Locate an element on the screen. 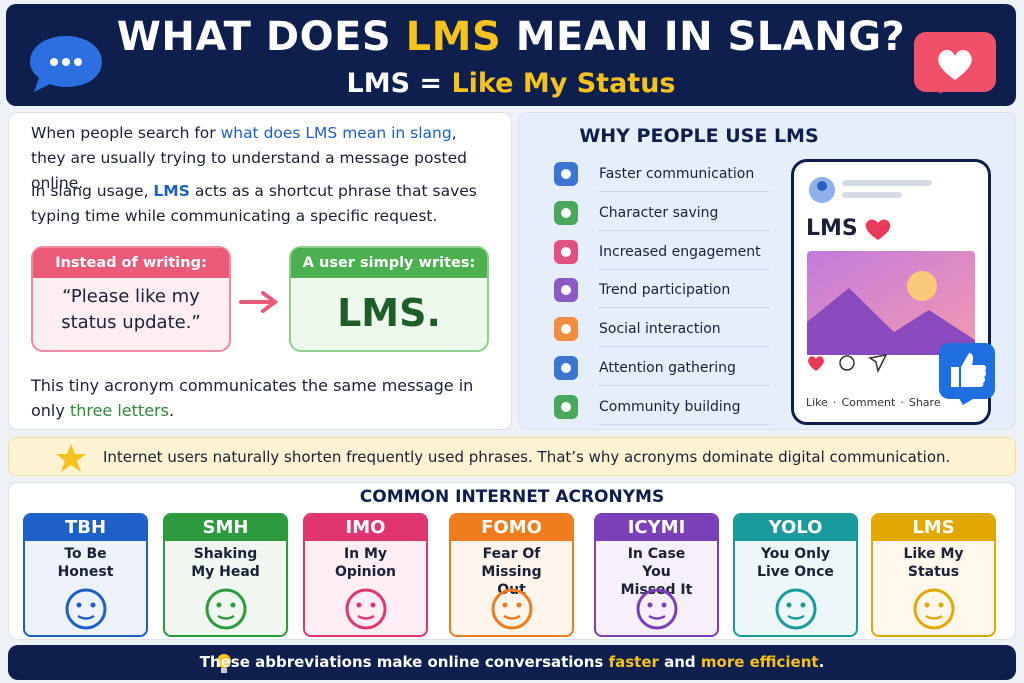  acronym: YOLO is located at coordinates (795, 528).